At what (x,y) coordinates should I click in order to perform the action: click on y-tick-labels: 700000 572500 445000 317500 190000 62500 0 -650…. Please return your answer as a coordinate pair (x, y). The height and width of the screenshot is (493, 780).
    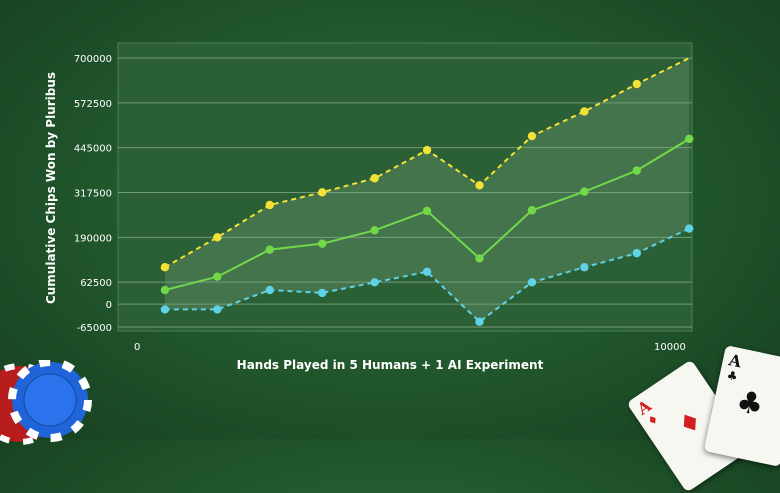
    Looking at the image, I should click on (93, 194).